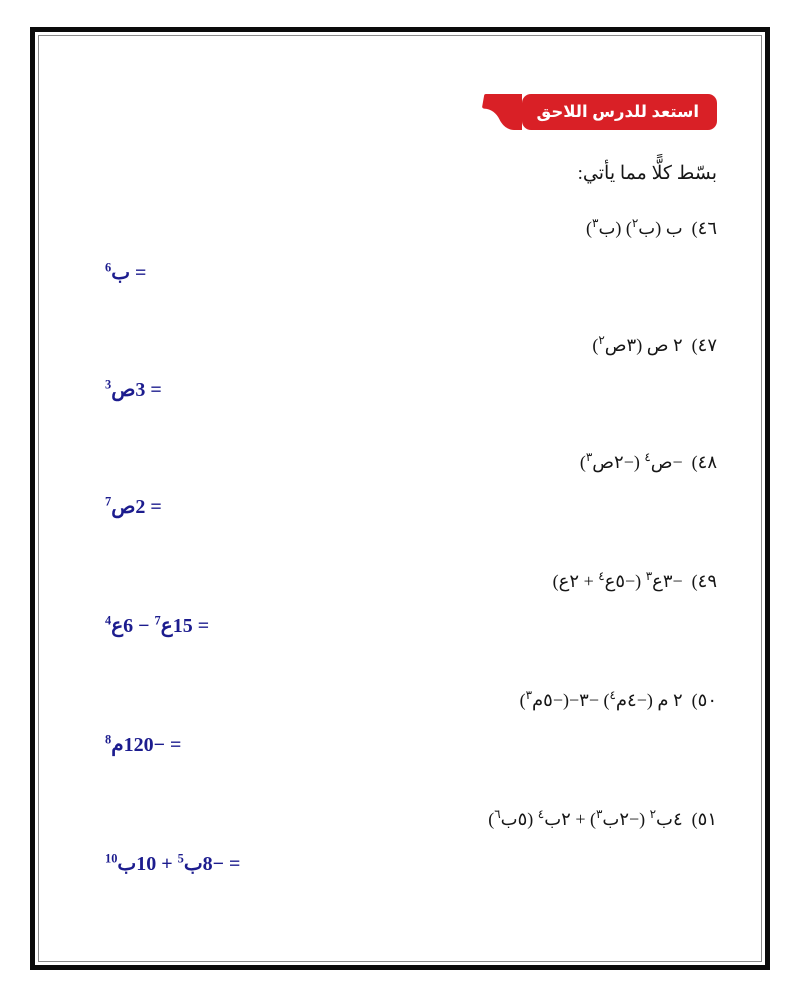  Describe the element at coordinates (133, 506) in the screenshot. I see `problem-answer-48: = 2ص7` at that location.